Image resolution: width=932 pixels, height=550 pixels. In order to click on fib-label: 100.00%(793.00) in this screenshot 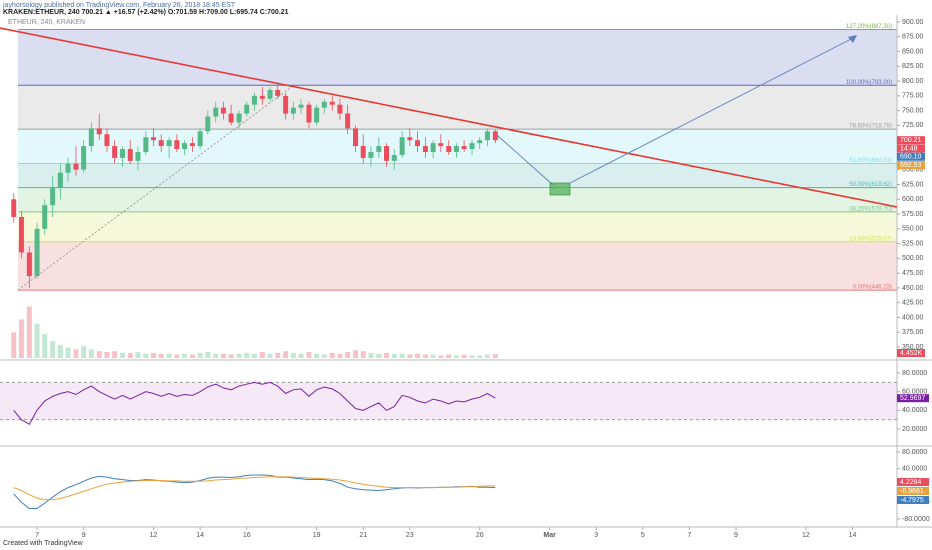, I will do `click(869, 83)`.